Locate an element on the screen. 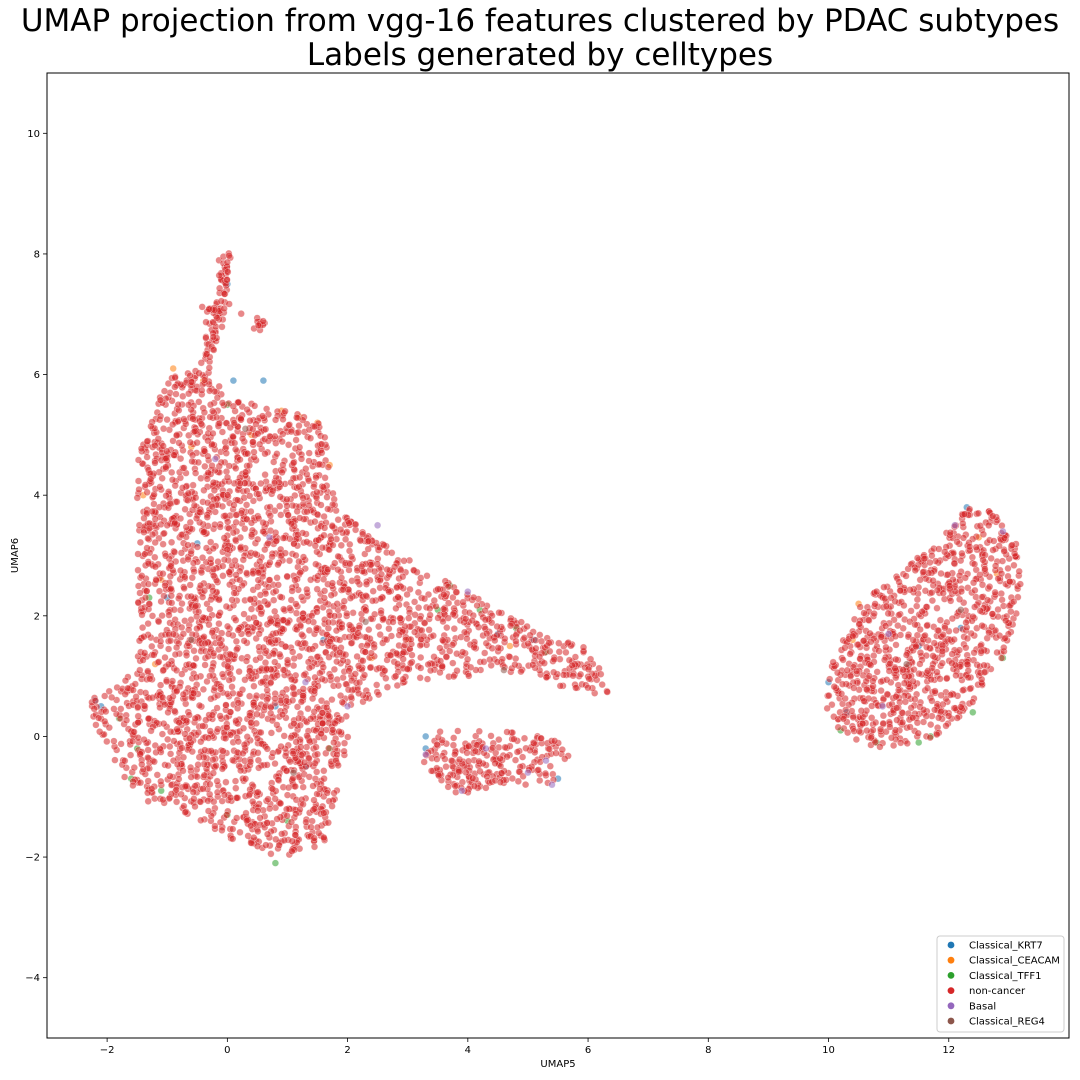 Image resolution: width=1080 pixels, height=1080 pixels. legend-marker is located at coordinates (951, 1006).